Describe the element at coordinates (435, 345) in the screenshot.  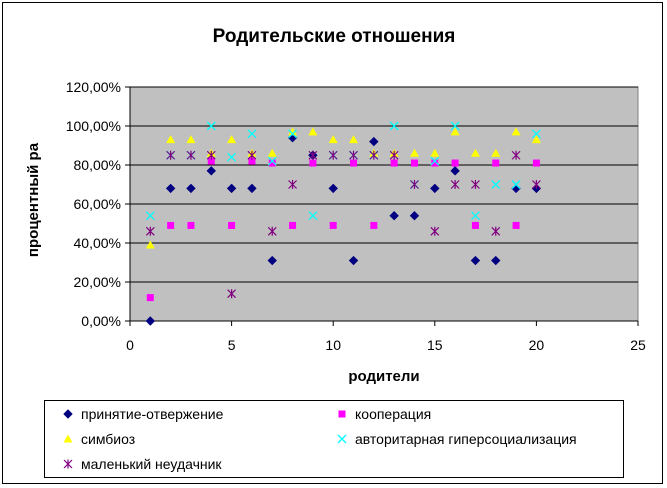
I see `x-tick-label: 15` at that location.